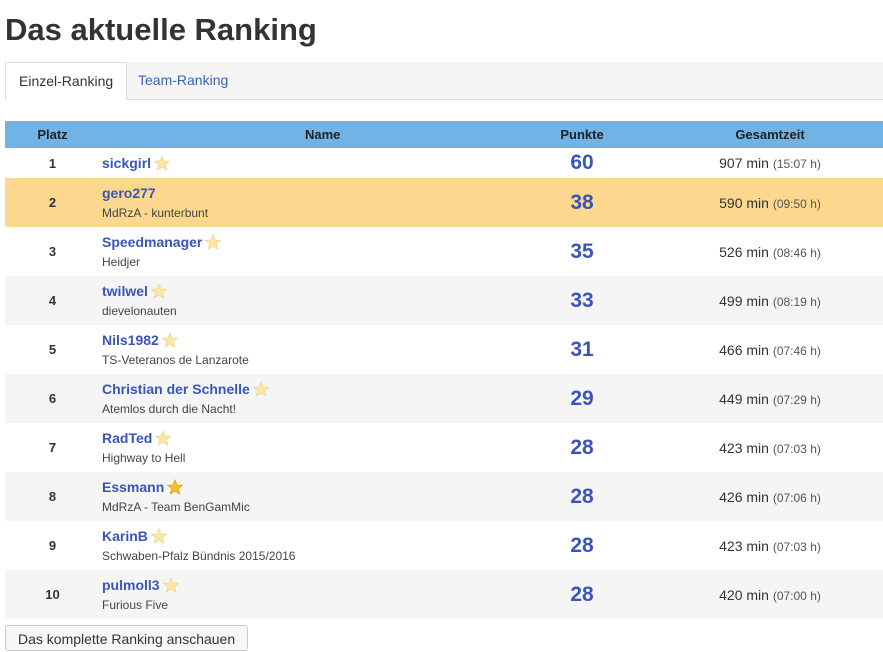 The height and width of the screenshot is (652, 883). Describe the element at coordinates (175, 360) in the screenshot. I see `team-name: TS-Veteranos de Lanzarote` at that location.